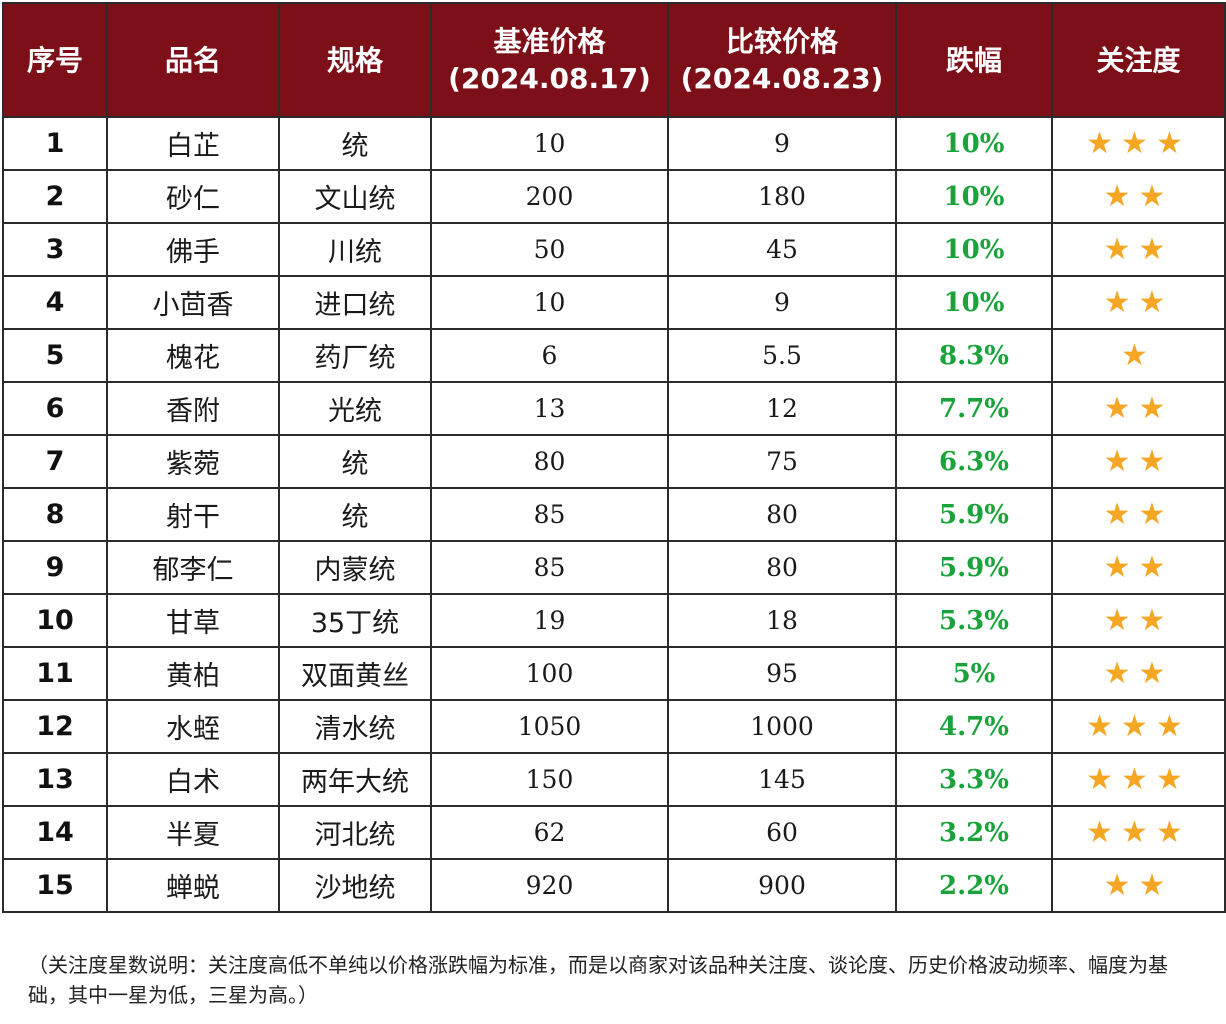 The image size is (1226, 1024). Describe the element at coordinates (355, 673) in the screenshot. I see `cell-spec: 双面黄丝` at that location.